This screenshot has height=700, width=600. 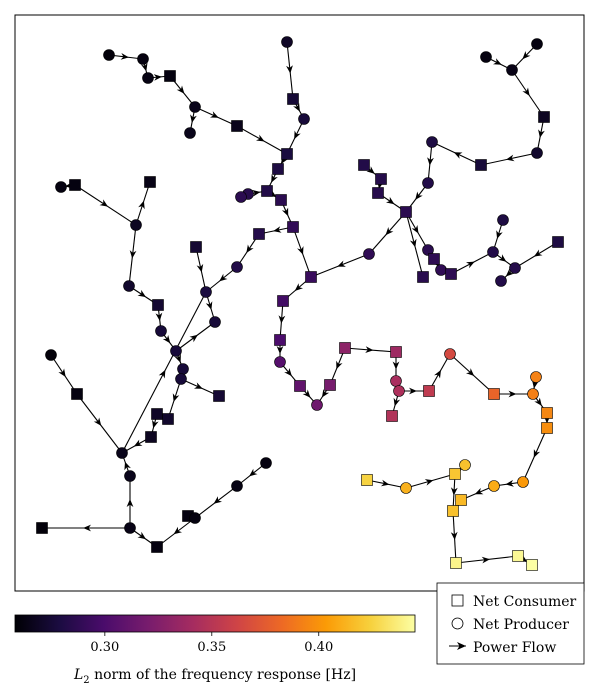 What do you see at coordinates (457, 600) in the screenshot?
I see `square-icon` at bounding box center [457, 600].